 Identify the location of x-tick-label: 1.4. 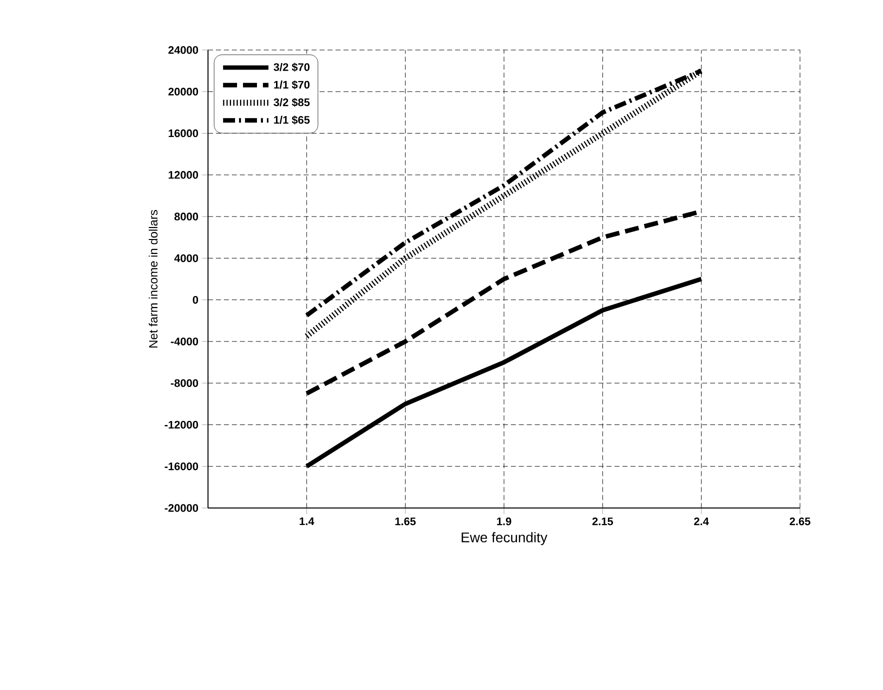
(307, 522).